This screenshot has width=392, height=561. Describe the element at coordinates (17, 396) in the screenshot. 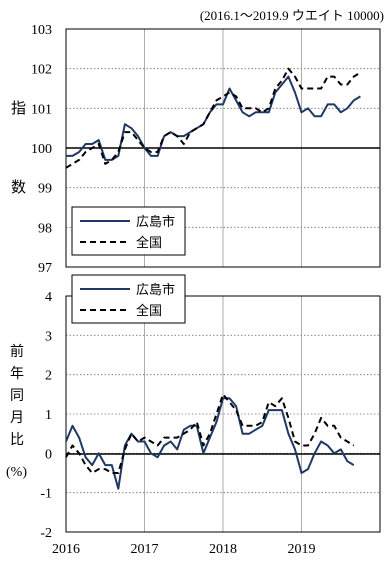

I see `yoy-ylabel-char: 同` at that location.